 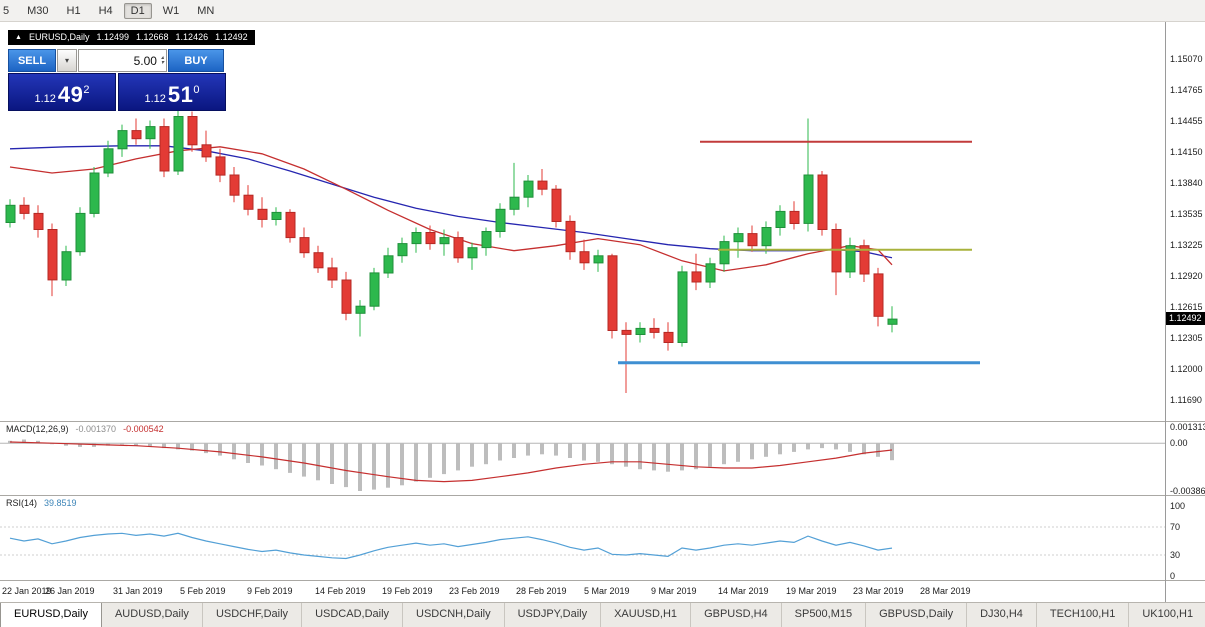 I want to click on sell-button: SELL, so click(x=32, y=60).